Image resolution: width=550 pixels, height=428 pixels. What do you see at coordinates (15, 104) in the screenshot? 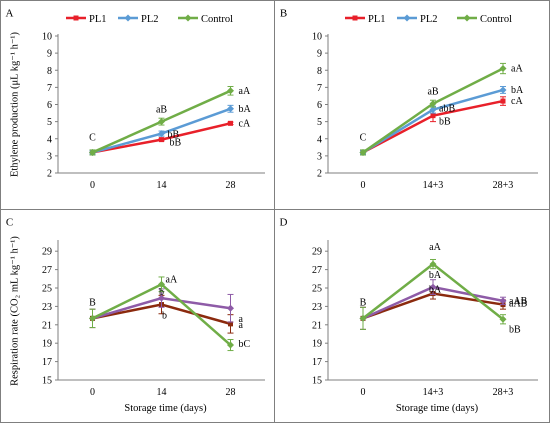
I see `y-axis-label: Ethylene production (μL kg⁻¹ h⁻¹)` at bounding box center [15, 104].